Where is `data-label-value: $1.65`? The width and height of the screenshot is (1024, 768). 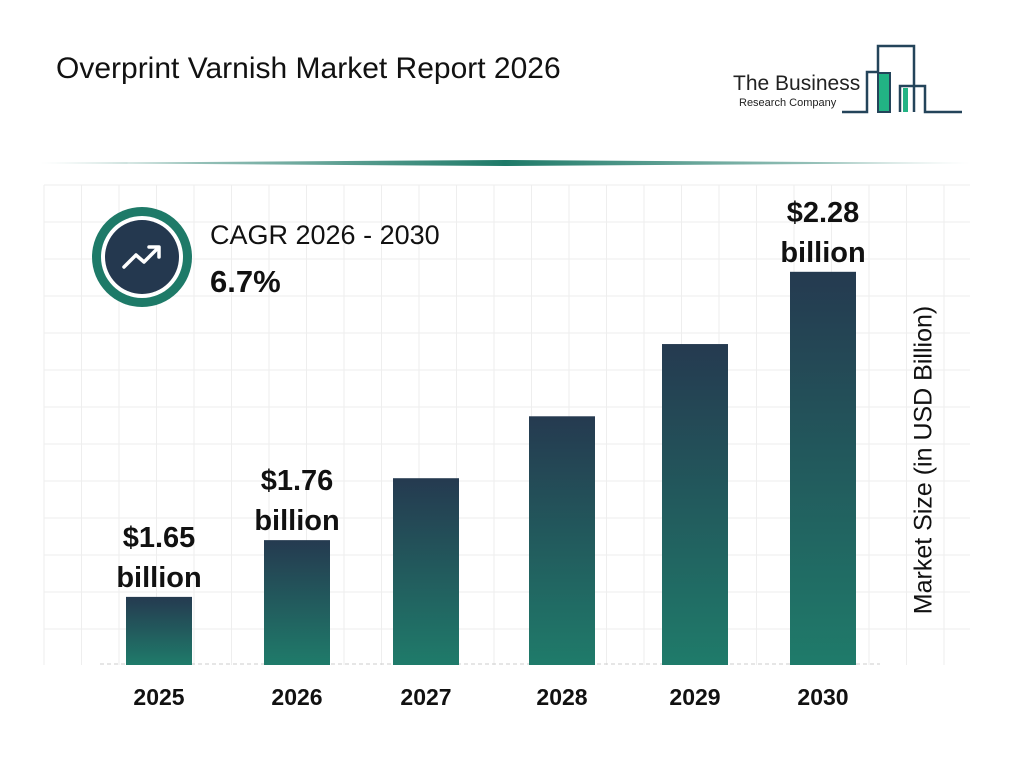
data-label-value: $1.65 is located at coordinates (159, 538).